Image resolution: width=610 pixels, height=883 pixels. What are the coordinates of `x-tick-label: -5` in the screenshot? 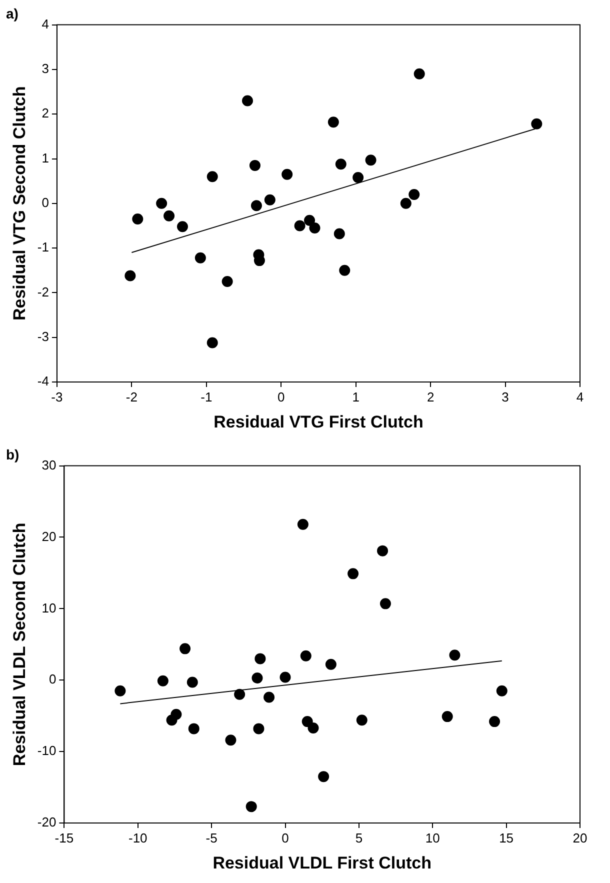 It's located at (212, 838).